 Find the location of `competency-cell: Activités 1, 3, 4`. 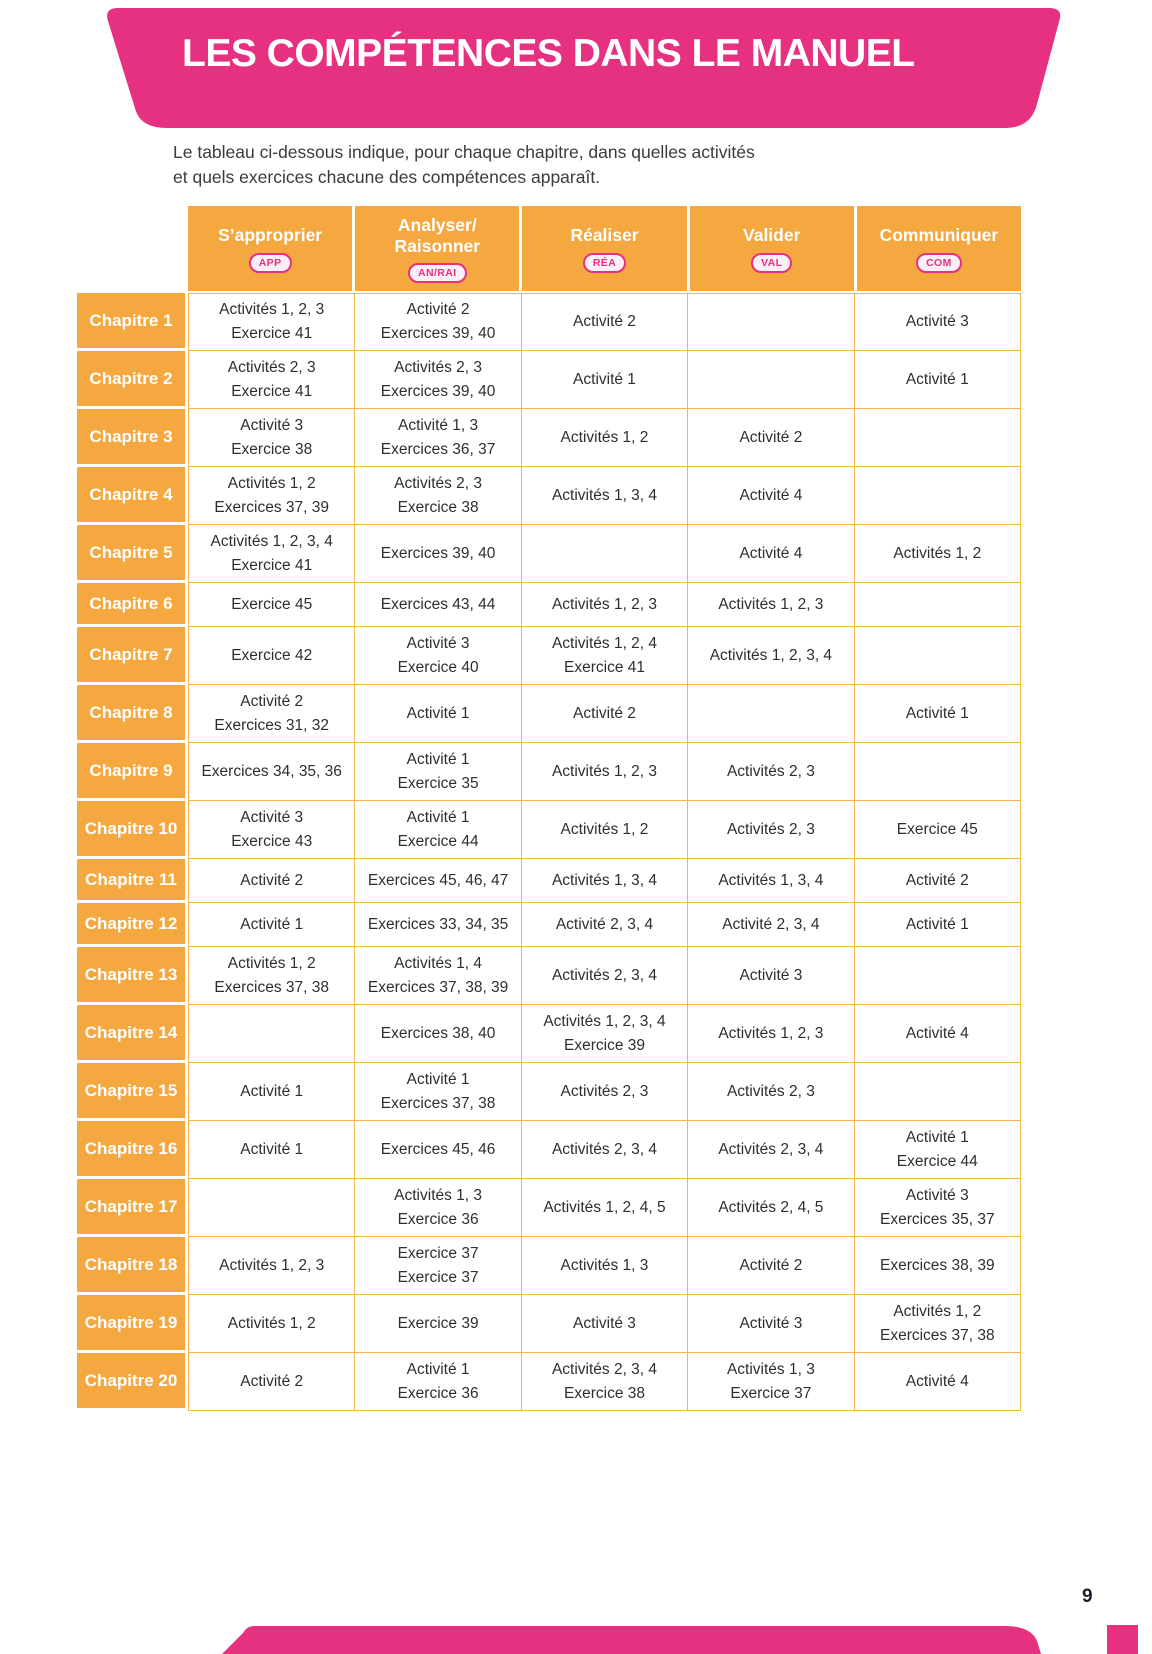

competency-cell: Activités 1, 3, 4 is located at coordinates (605, 496).